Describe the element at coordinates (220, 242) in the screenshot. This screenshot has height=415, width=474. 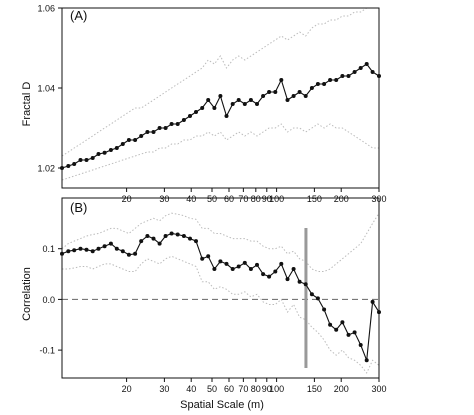
I see `panel-b-upper-ci-line` at that location.